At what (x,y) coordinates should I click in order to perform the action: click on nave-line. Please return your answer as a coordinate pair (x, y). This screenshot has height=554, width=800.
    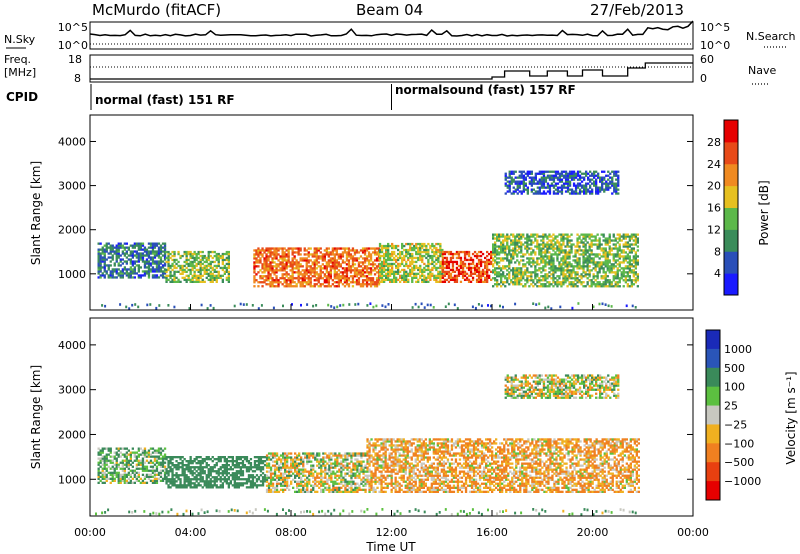
    Looking at the image, I should click on (391, 71).